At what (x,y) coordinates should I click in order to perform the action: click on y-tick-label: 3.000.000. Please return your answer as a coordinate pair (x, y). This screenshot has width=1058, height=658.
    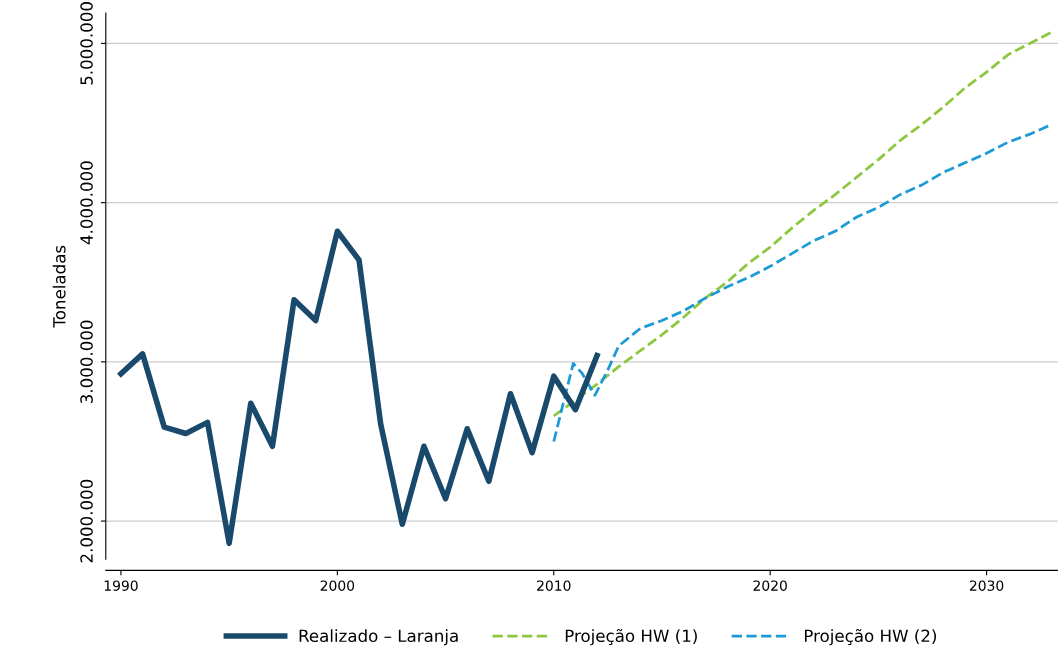
    Looking at the image, I should click on (86, 361).